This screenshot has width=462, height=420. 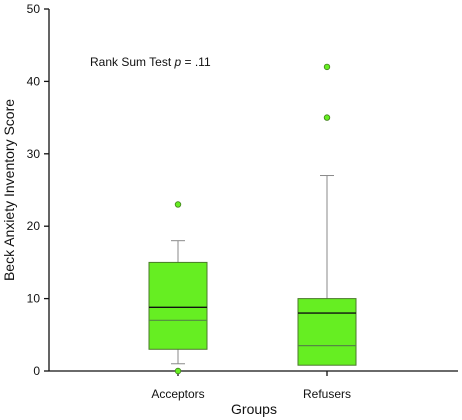 What do you see at coordinates (327, 332) in the screenshot?
I see `box-refusers` at bounding box center [327, 332].